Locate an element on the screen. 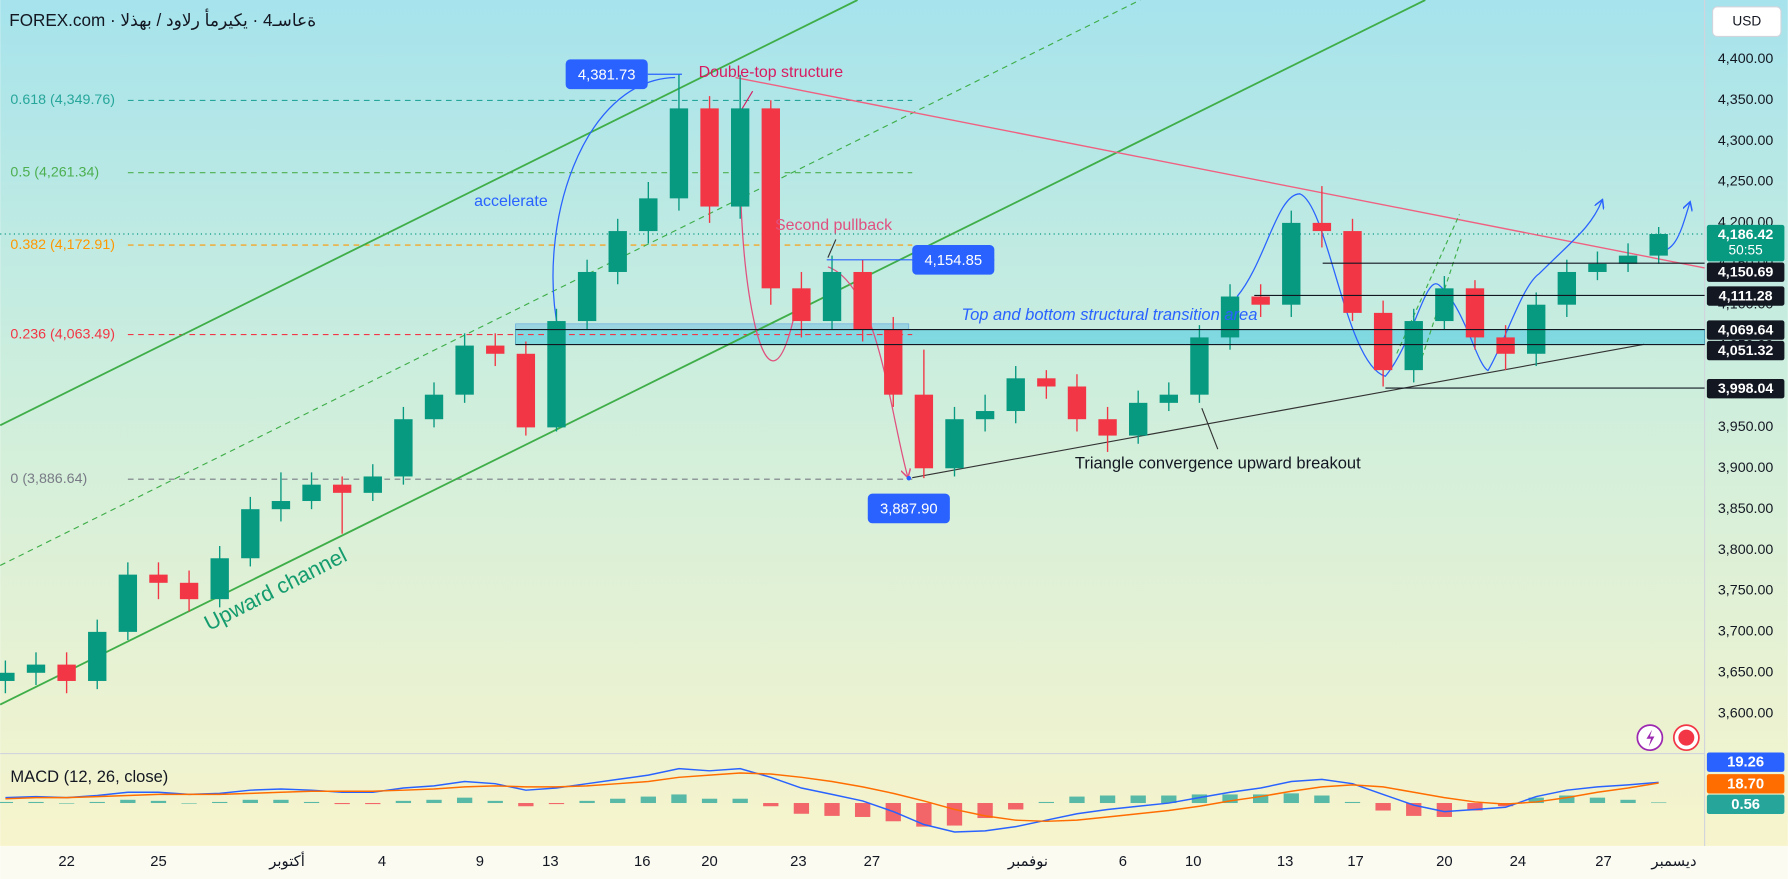 The image size is (1788, 879). countdown-label: 50:55 is located at coordinates (1746, 250).